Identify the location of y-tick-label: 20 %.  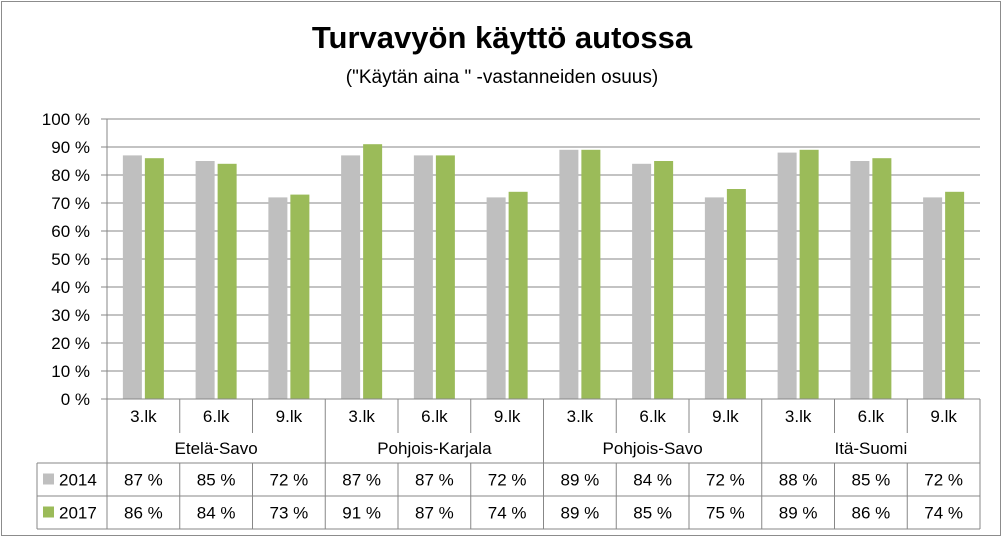
(70, 343).